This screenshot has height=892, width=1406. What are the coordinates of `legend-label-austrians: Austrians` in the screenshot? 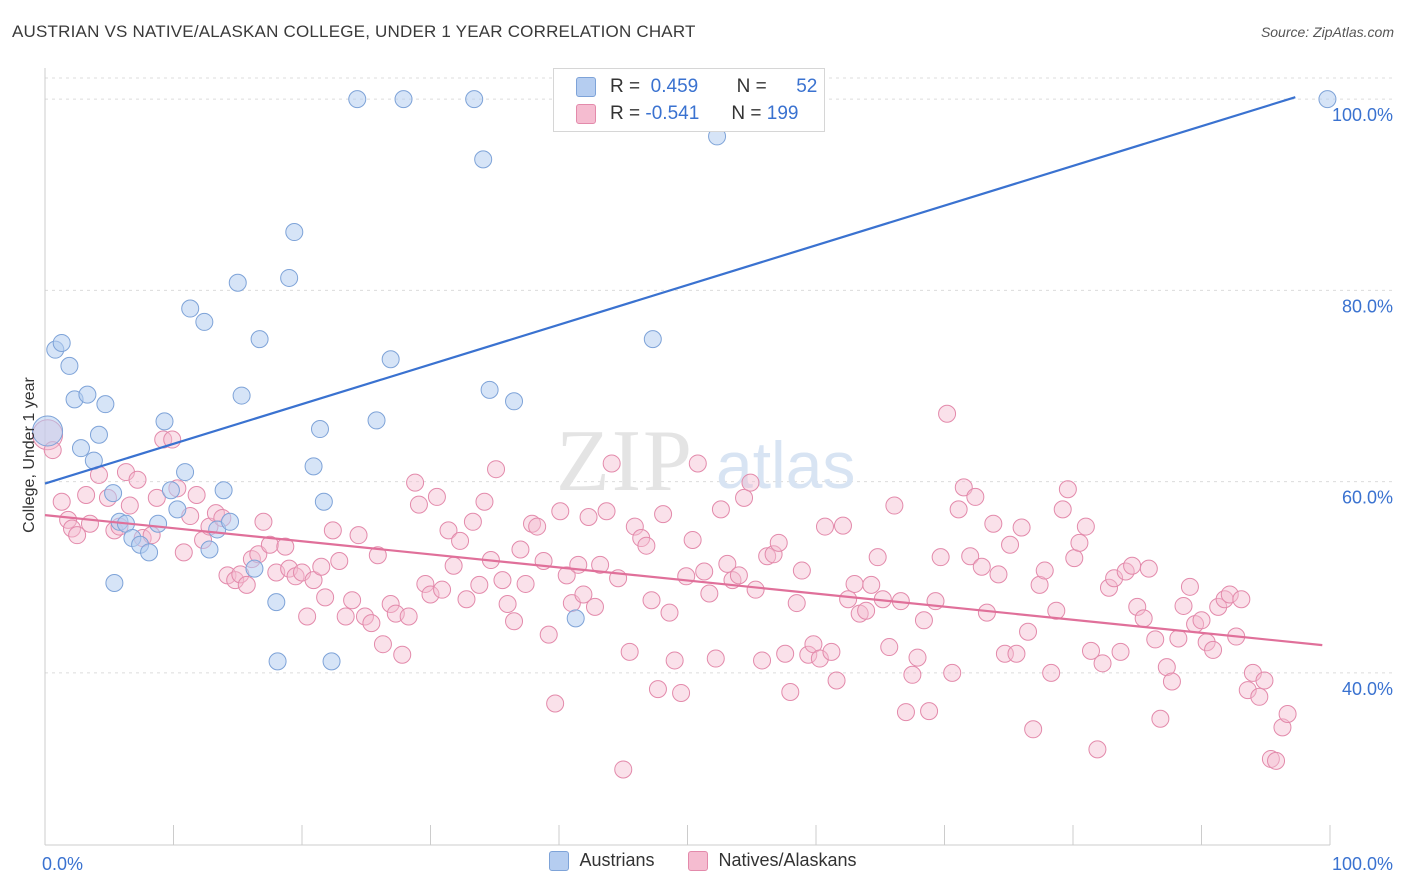 It's located at (617, 860).